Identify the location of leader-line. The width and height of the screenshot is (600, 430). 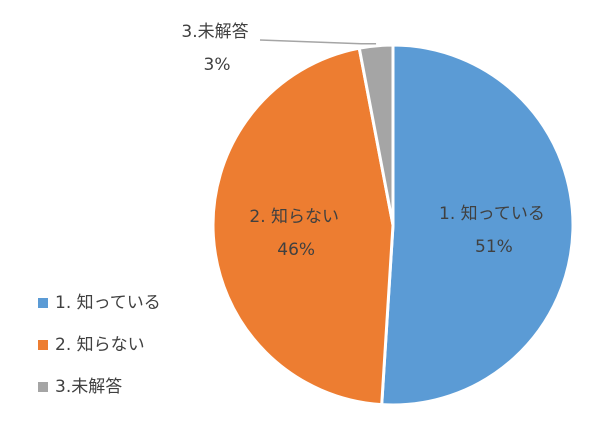
(318, 42).